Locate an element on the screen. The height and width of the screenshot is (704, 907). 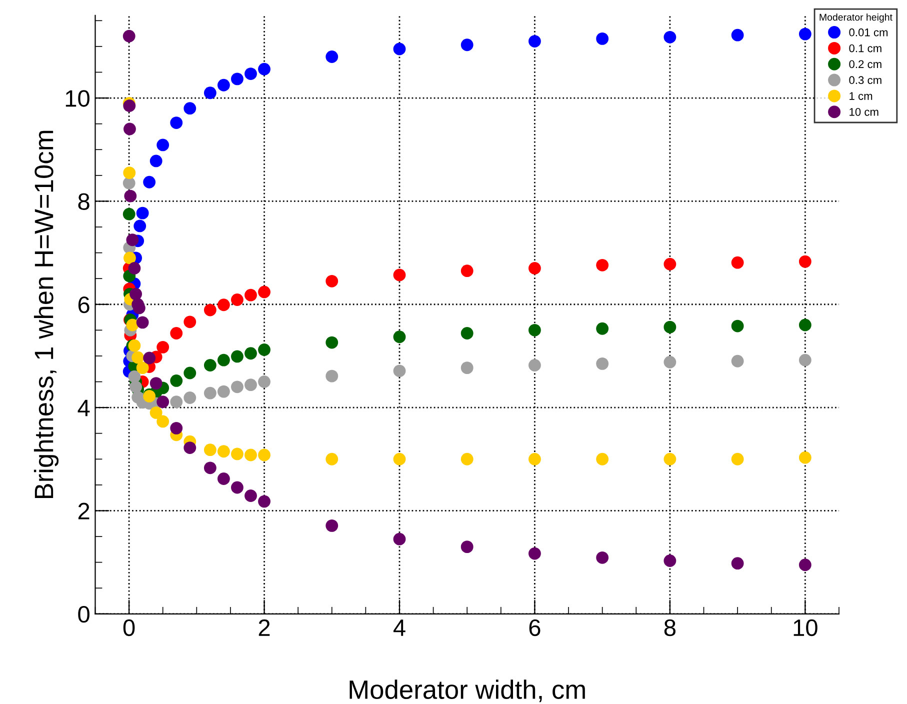
x-tick-label: 2 is located at coordinates (264, 627).